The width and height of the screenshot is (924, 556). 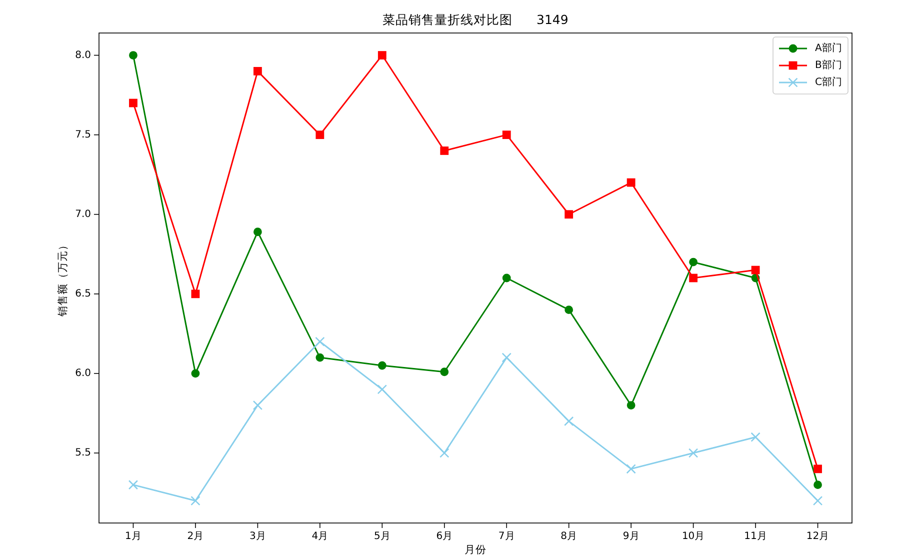 I want to click on y-tick-label: 5.5, so click(x=83, y=453).